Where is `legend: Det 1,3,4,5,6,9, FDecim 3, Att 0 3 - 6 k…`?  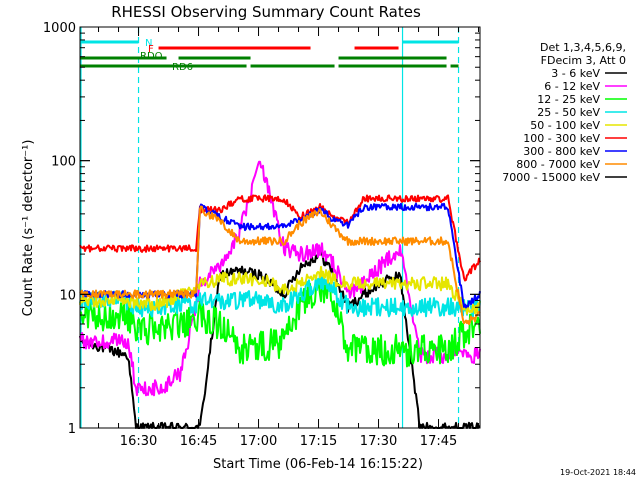
legend: Det 1,3,4,5,6,9, FDecim 3, Att 0 3 - 6 k… is located at coordinates (564, 112).